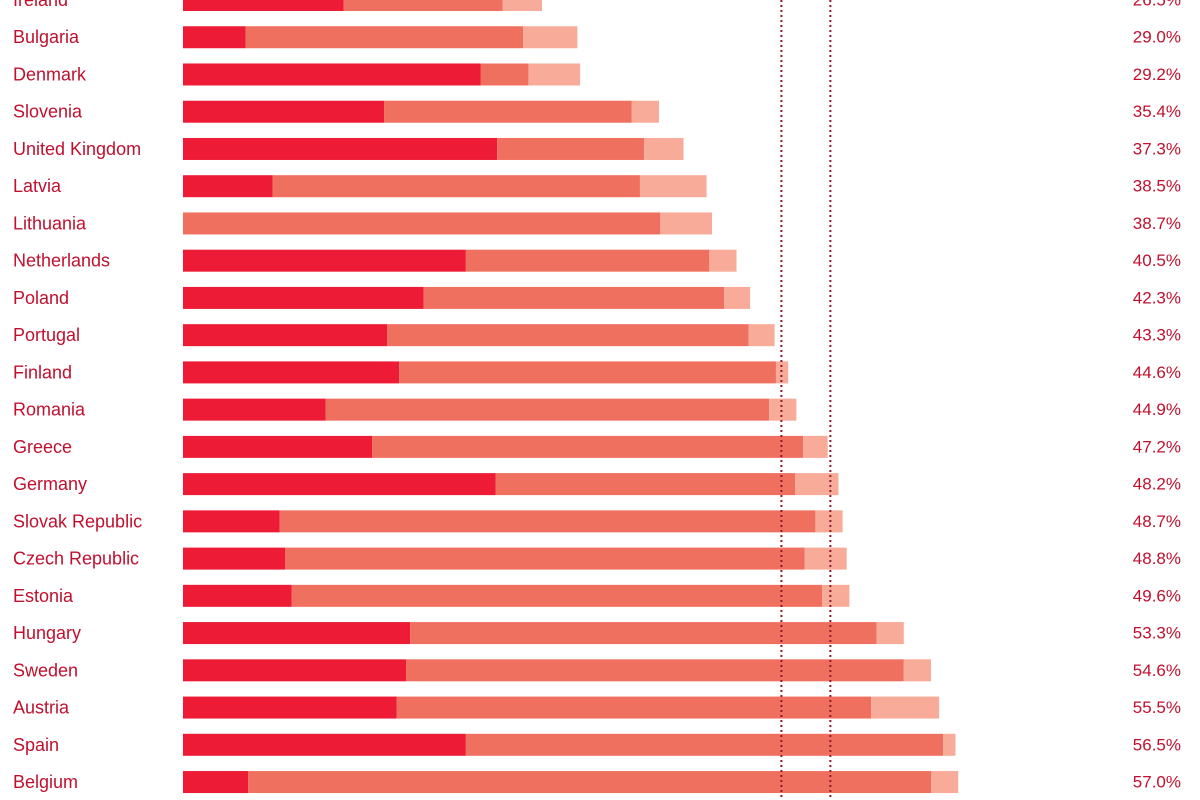  What do you see at coordinates (1157, 446) in the screenshot?
I see `total-value-label: 47.2%` at bounding box center [1157, 446].